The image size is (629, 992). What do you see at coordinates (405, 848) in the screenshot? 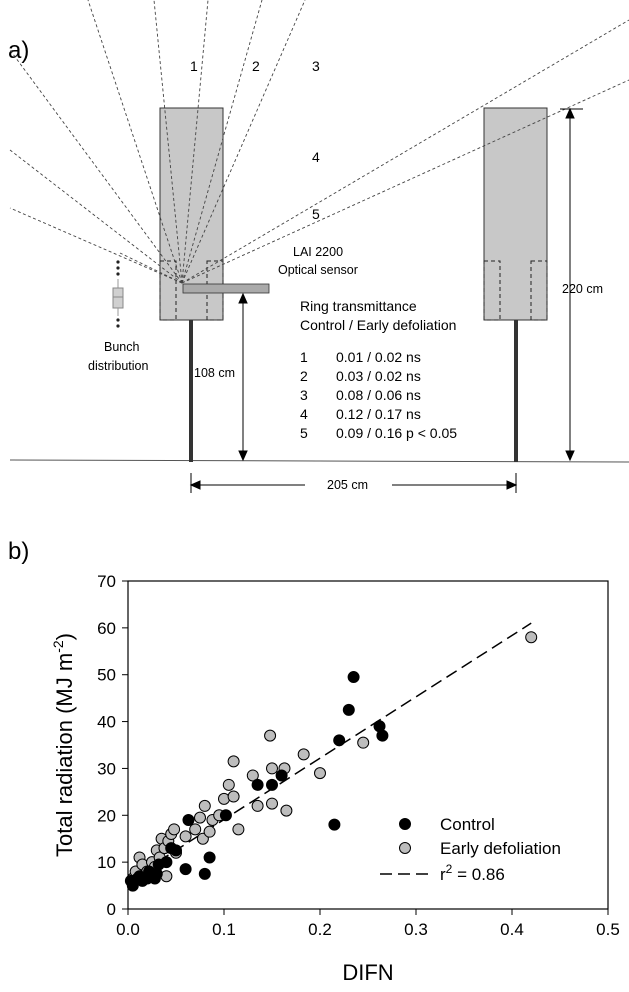
I see `legend-marker-early-defoliation` at bounding box center [405, 848].